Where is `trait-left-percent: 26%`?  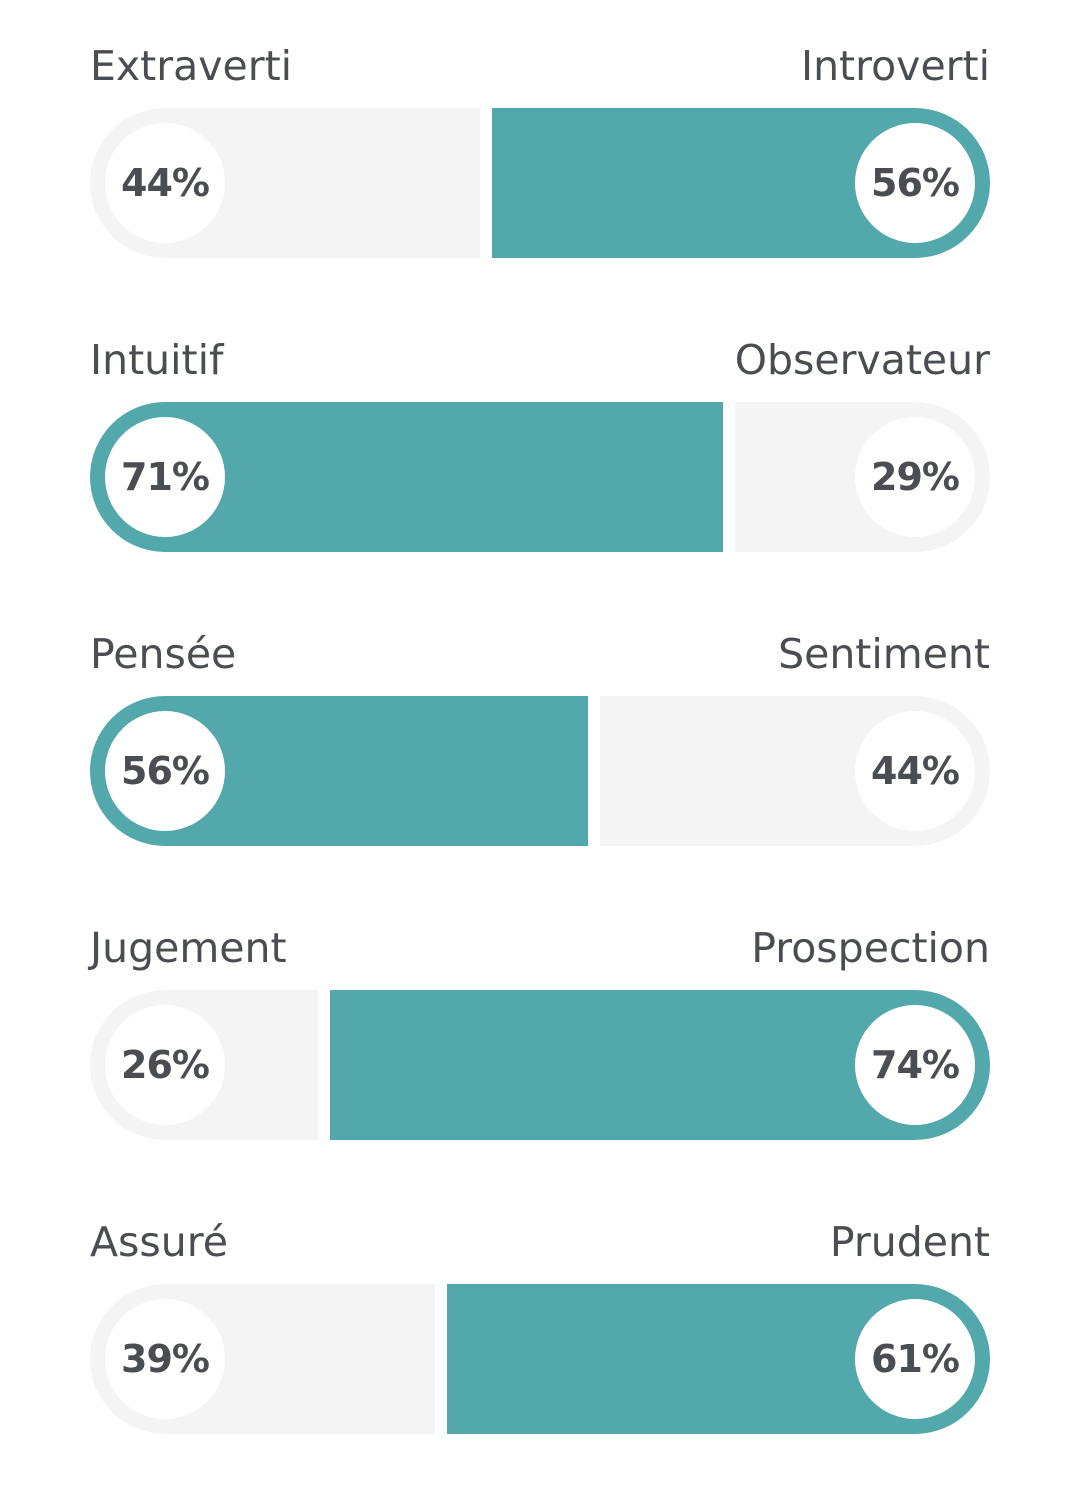 trait-left-percent: 26% is located at coordinates (165, 1065).